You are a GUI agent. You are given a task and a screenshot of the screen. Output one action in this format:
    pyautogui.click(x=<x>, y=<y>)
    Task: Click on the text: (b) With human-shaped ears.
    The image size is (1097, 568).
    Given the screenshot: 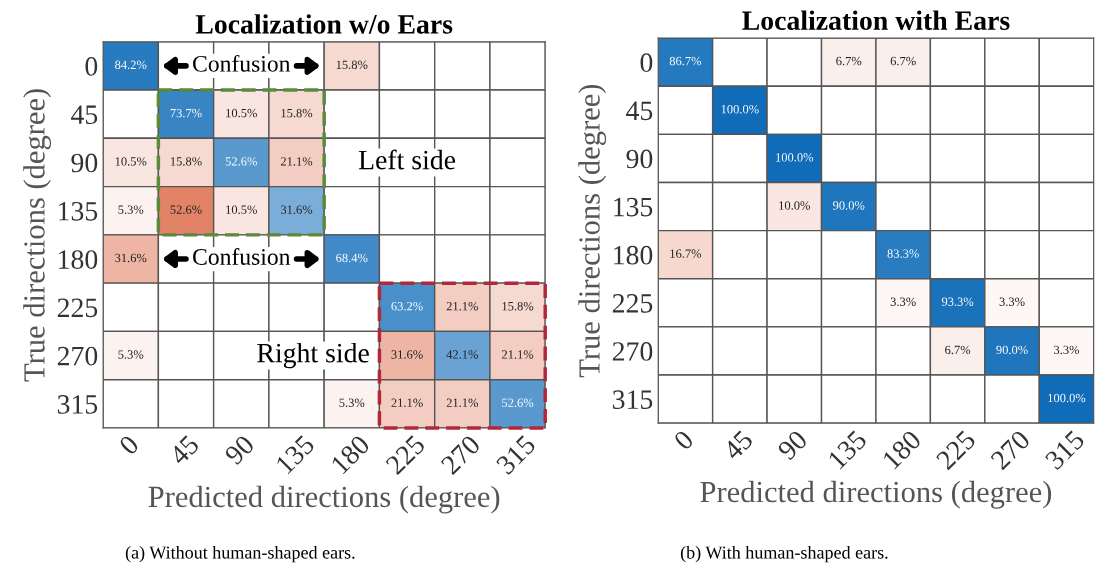 What is the action you would take?
    pyautogui.click(x=784, y=554)
    